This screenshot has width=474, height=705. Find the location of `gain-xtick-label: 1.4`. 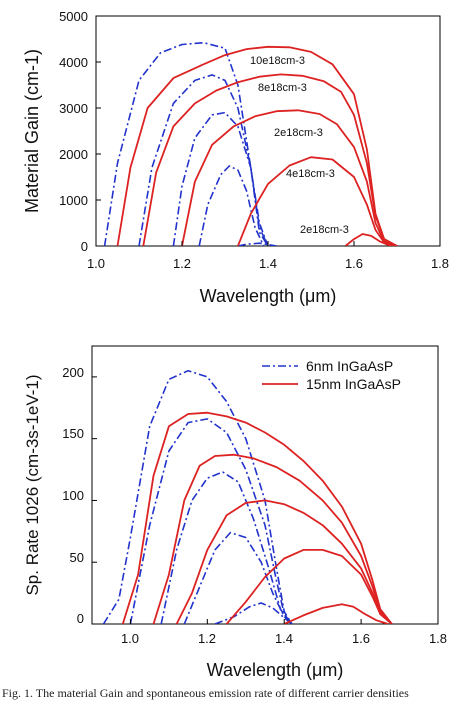

gain-xtick-label: 1.4 is located at coordinates (268, 263).